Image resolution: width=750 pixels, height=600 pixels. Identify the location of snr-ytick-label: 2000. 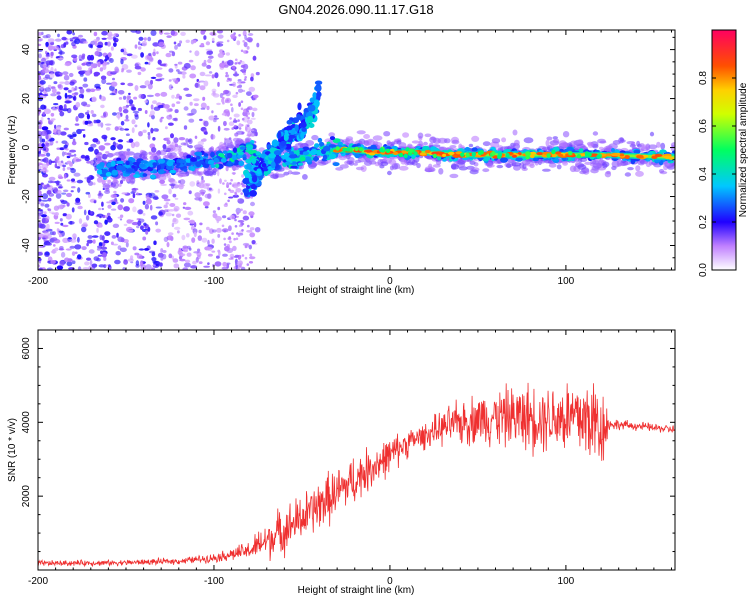
(26, 496).